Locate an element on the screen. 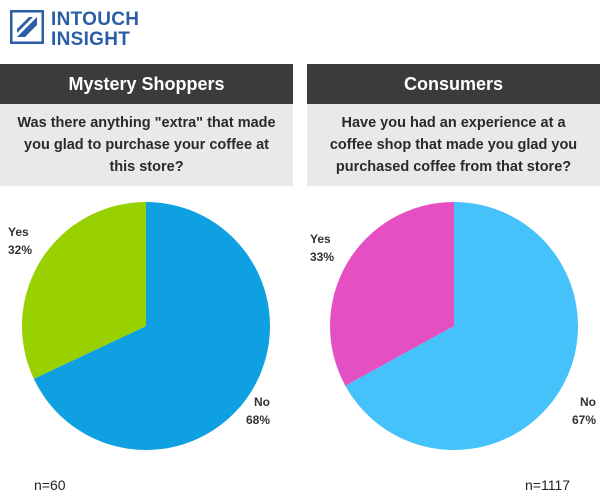  sample-size-label: n=60 is located at coordinates (50, 485).